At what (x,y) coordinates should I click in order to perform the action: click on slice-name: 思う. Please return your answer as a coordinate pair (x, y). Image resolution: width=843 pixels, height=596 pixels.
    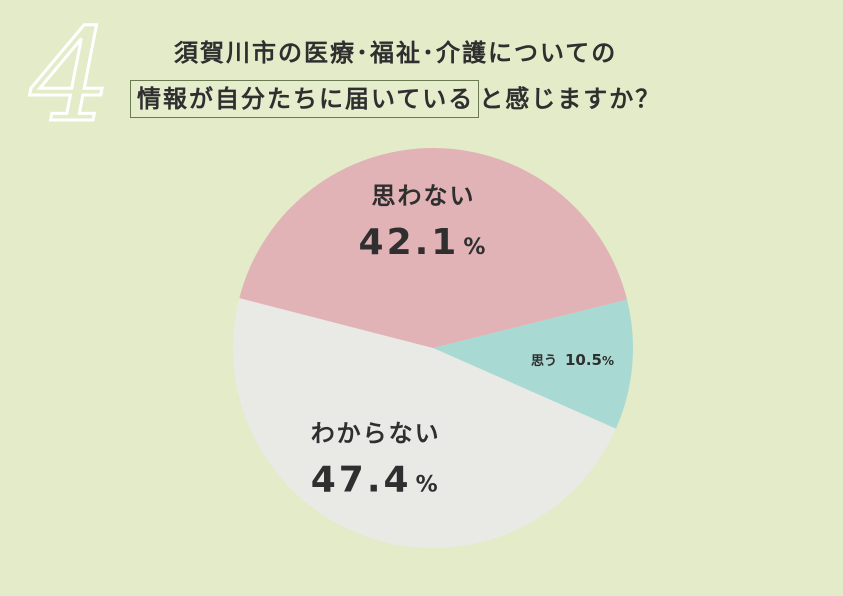
    Looking at the image, I should click on (544, 361).